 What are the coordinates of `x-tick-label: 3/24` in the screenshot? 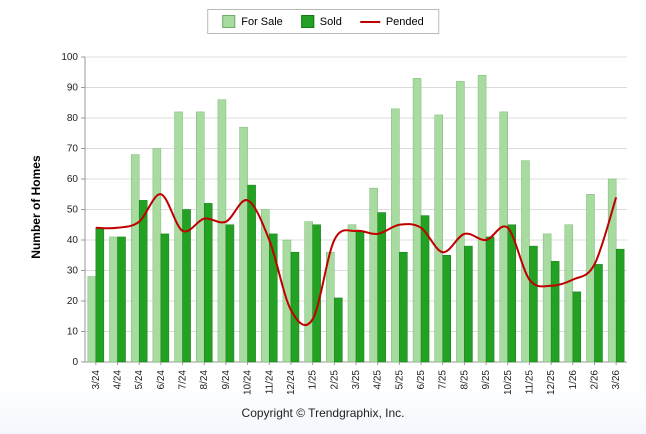 It's located at (96, 380).